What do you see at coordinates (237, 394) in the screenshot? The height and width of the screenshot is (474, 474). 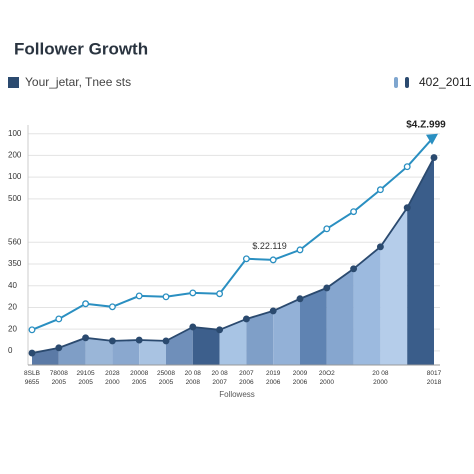 I see `x-axis-label: Followess` at bounding box center [237, 394].